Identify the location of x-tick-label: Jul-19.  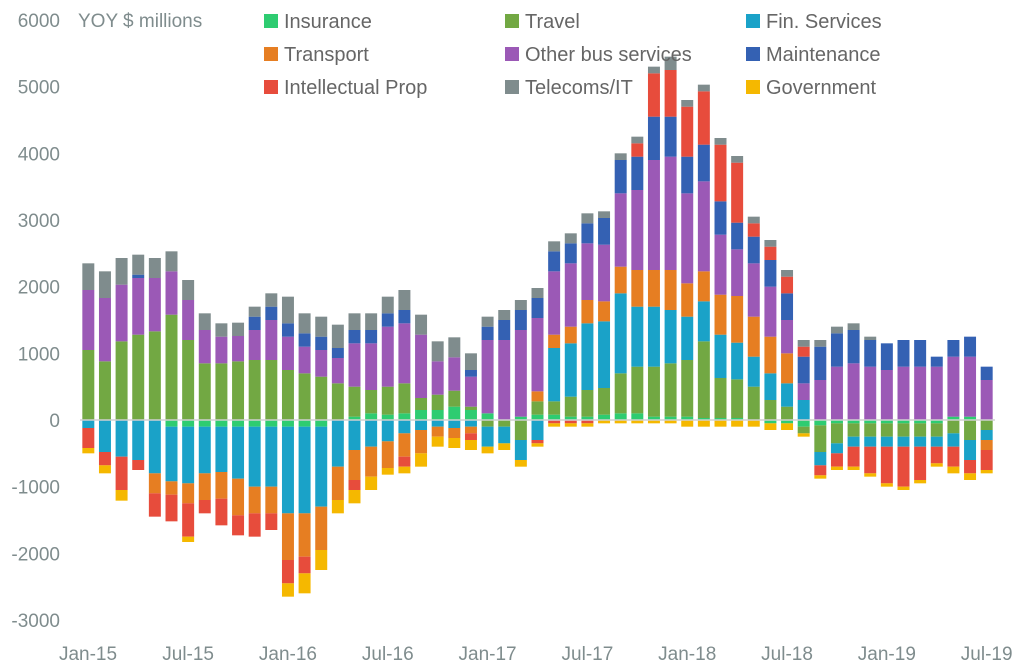
(987, 654).